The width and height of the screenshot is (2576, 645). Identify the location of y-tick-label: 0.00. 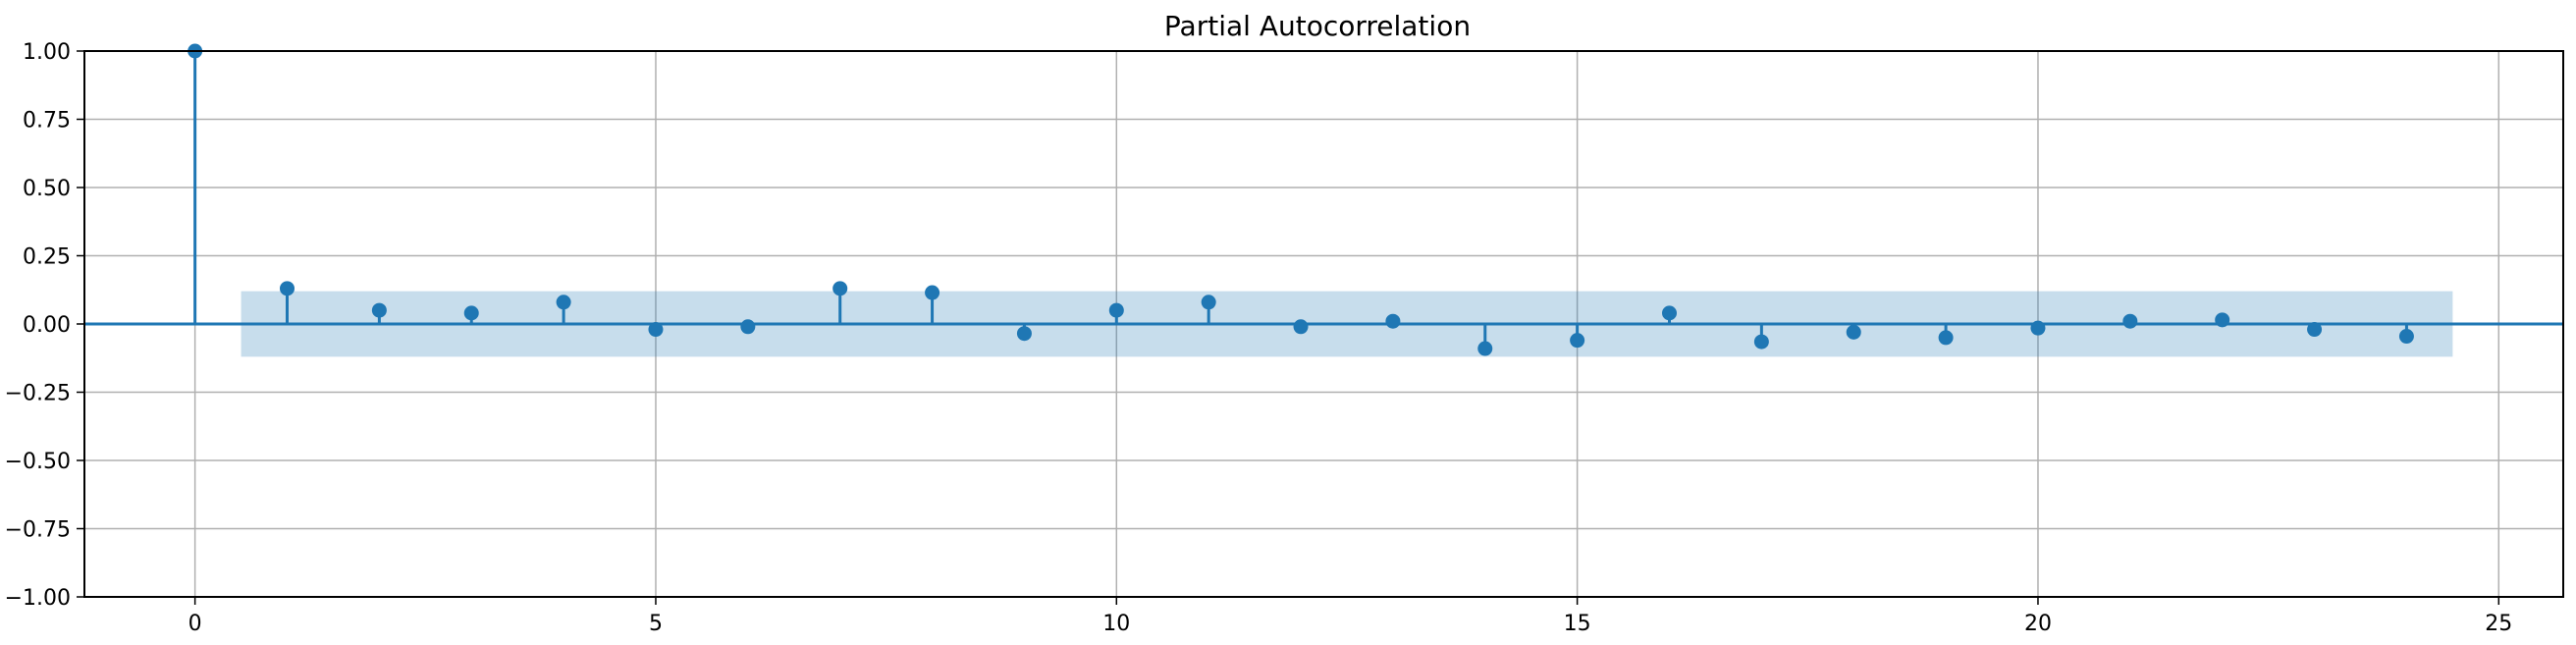
(47, 325).